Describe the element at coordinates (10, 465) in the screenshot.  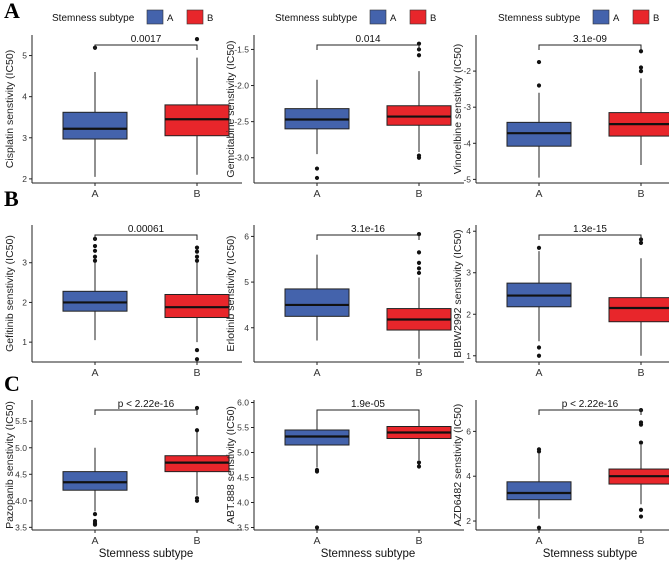
I see `y-axis-label: Pazopanib senstivity (IC50)` at that location.